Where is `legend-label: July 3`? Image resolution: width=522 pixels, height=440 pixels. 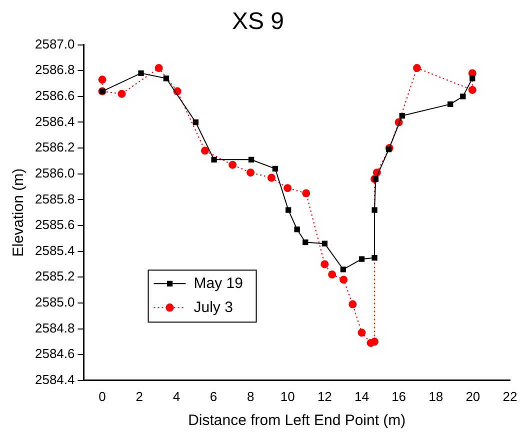 legend-label: July 3 is located at coordinates (213, 307).